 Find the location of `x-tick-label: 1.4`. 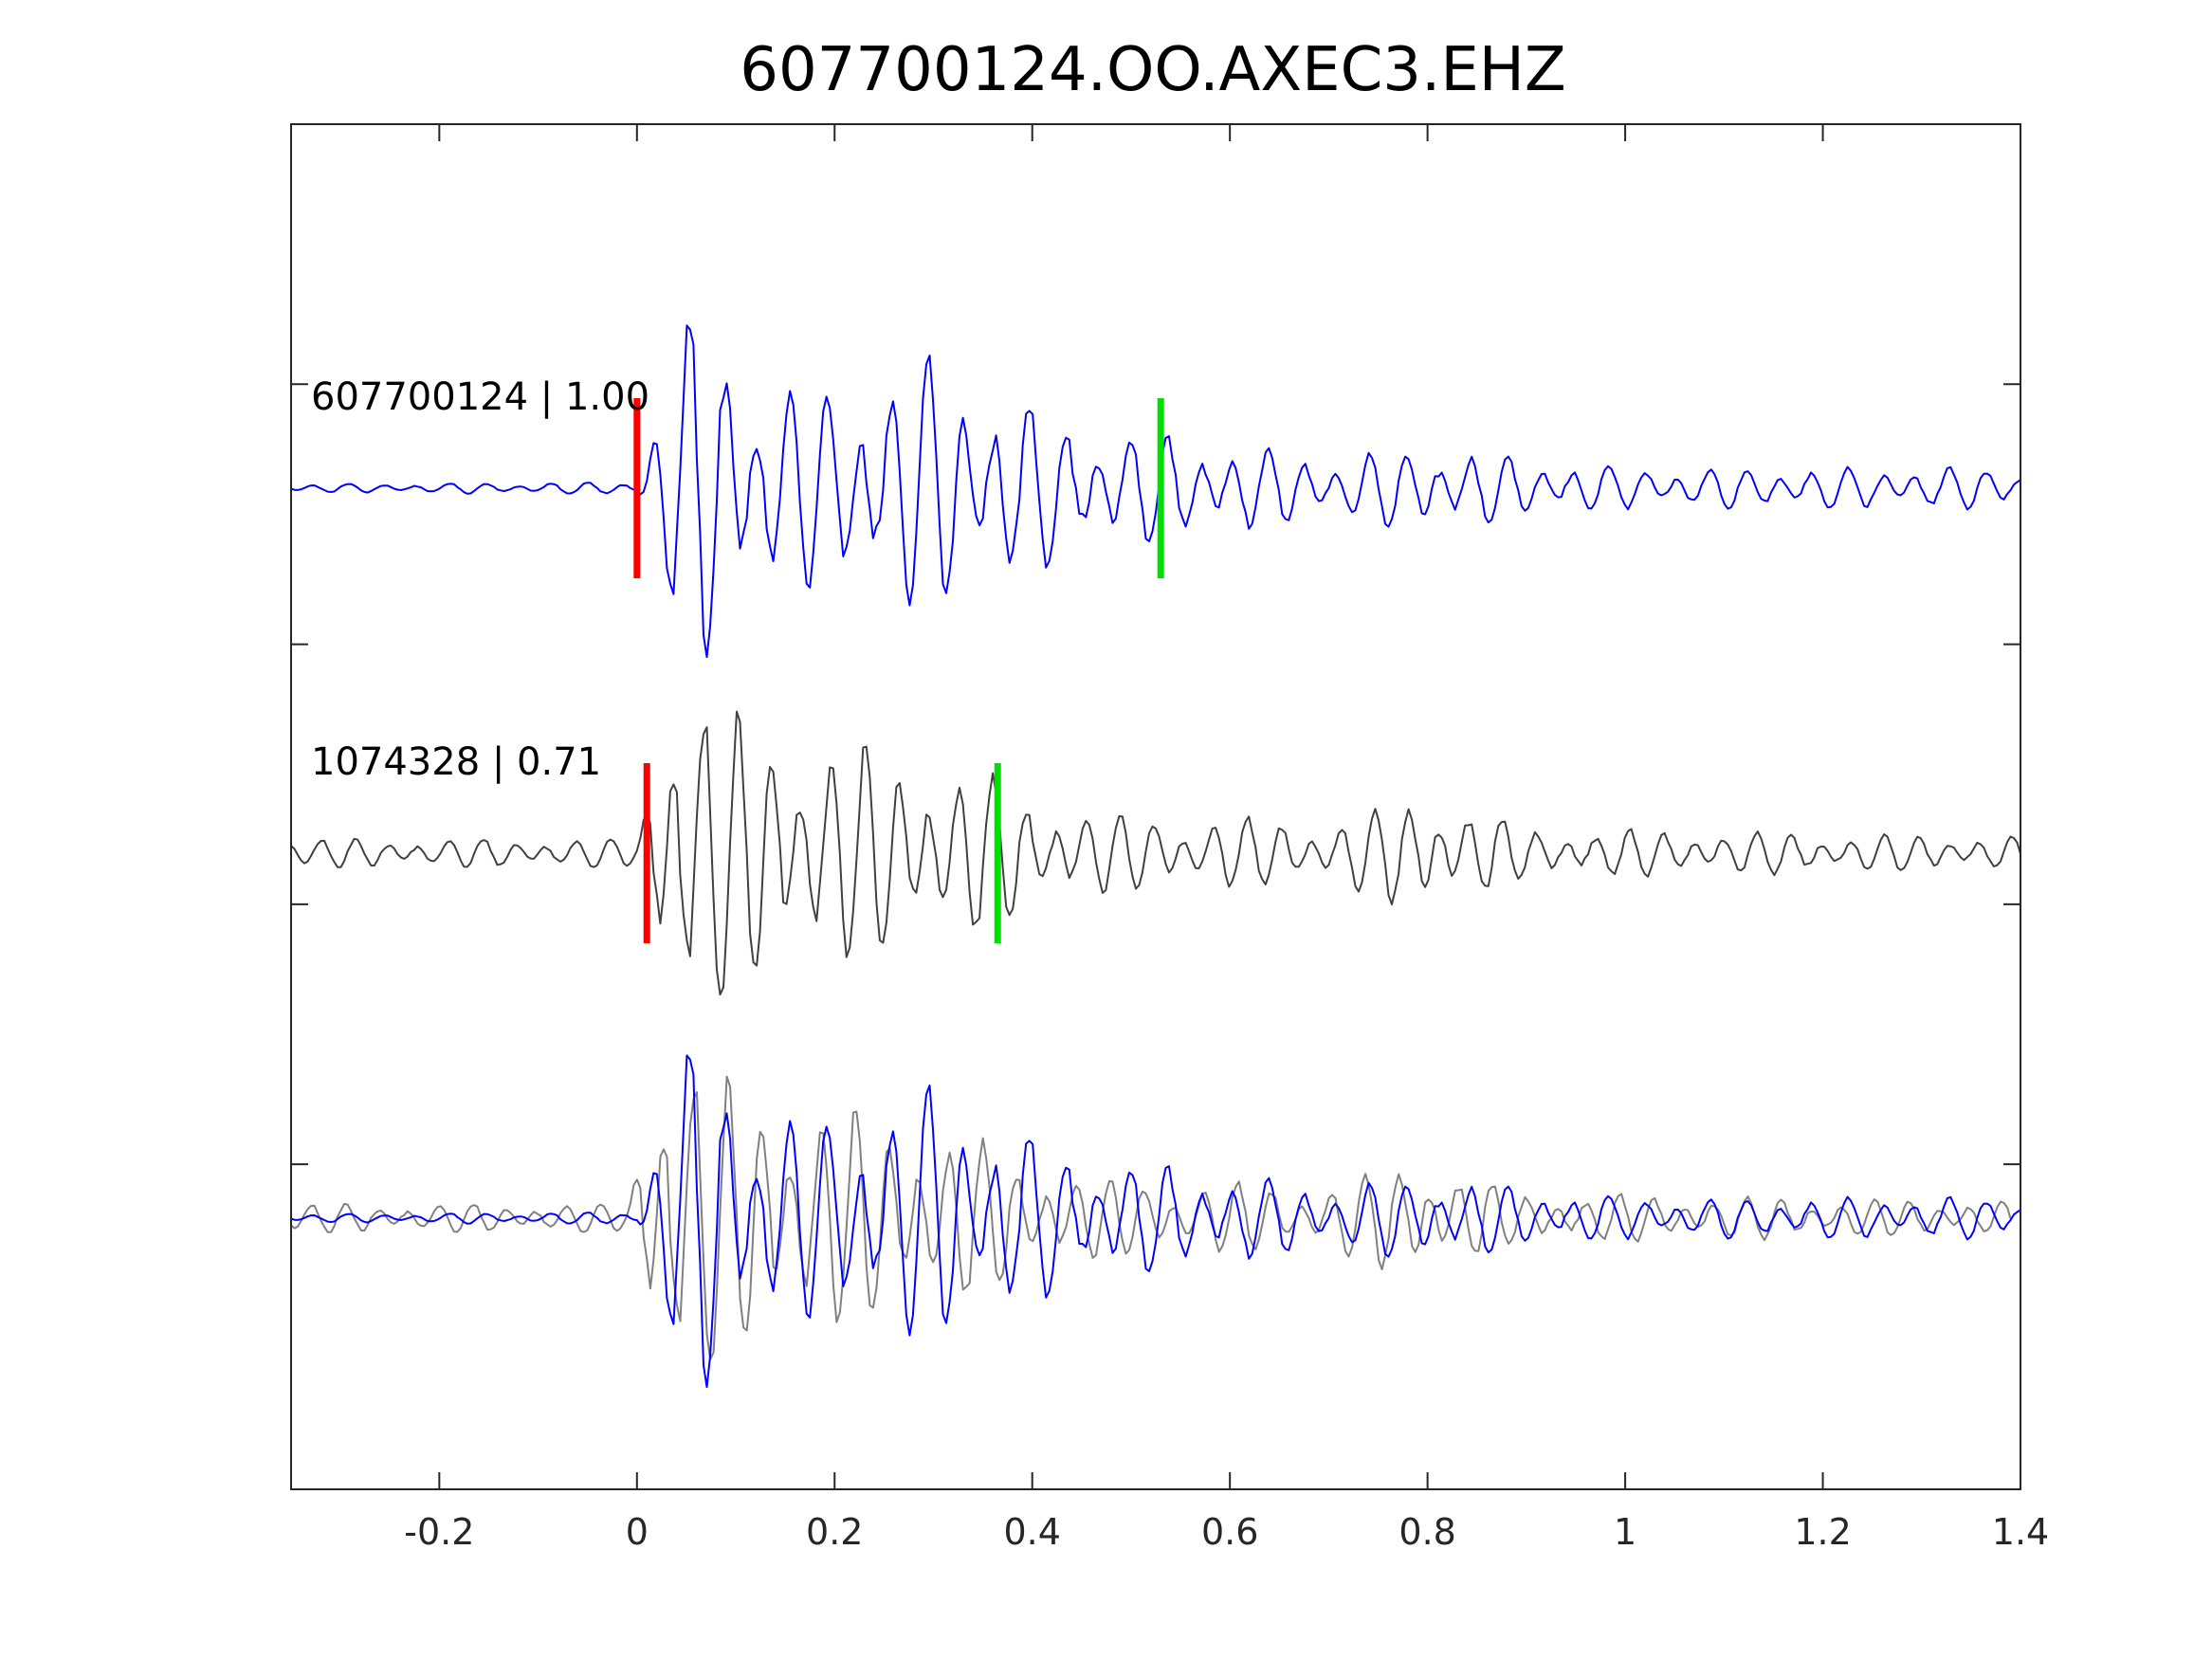

x-tick-label: 1.4 is located at coordinates (2020, 1532).